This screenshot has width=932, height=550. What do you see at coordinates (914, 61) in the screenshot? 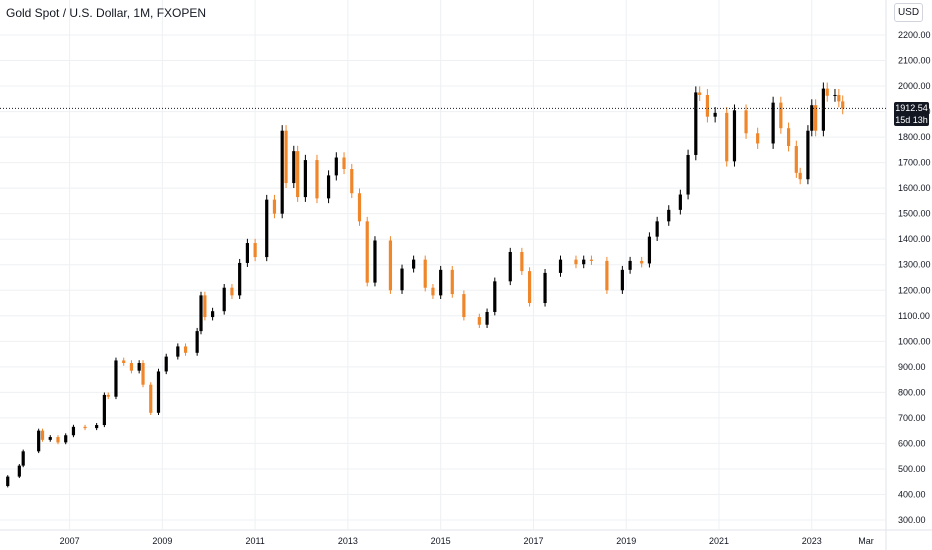
I see `price-tick-label: 2100.00` at bounding box center [914, 61].